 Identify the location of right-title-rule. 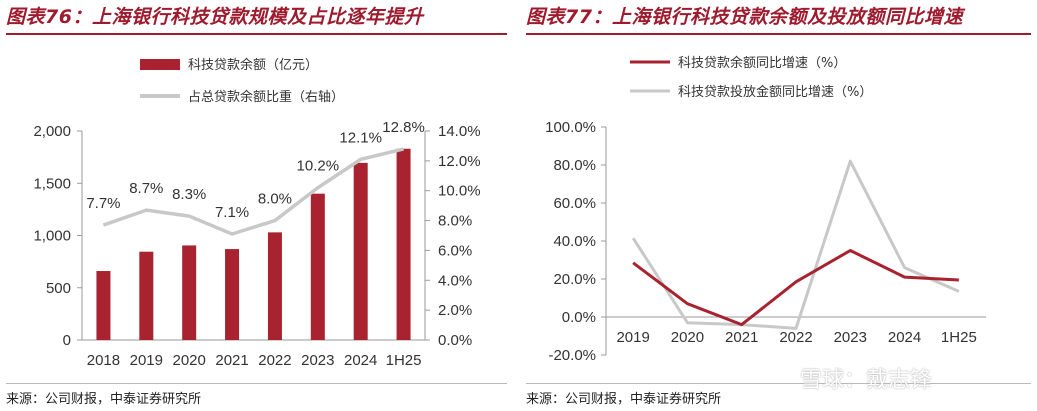
(778, 34).